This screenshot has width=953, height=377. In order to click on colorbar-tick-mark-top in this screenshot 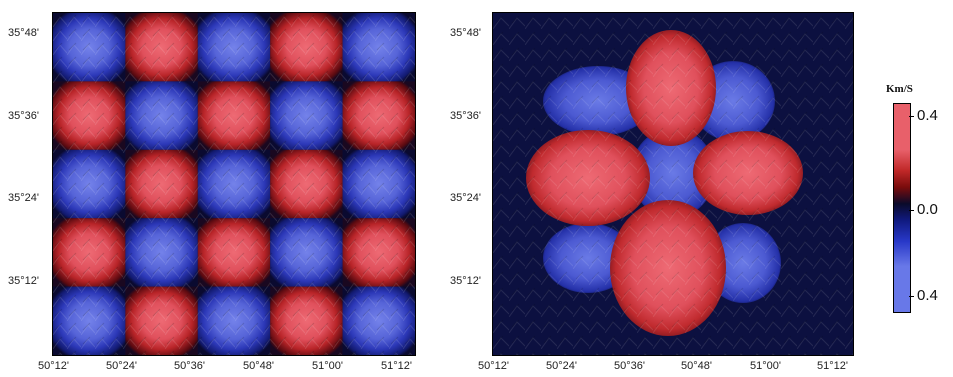, I will do `click(911, 116)`.